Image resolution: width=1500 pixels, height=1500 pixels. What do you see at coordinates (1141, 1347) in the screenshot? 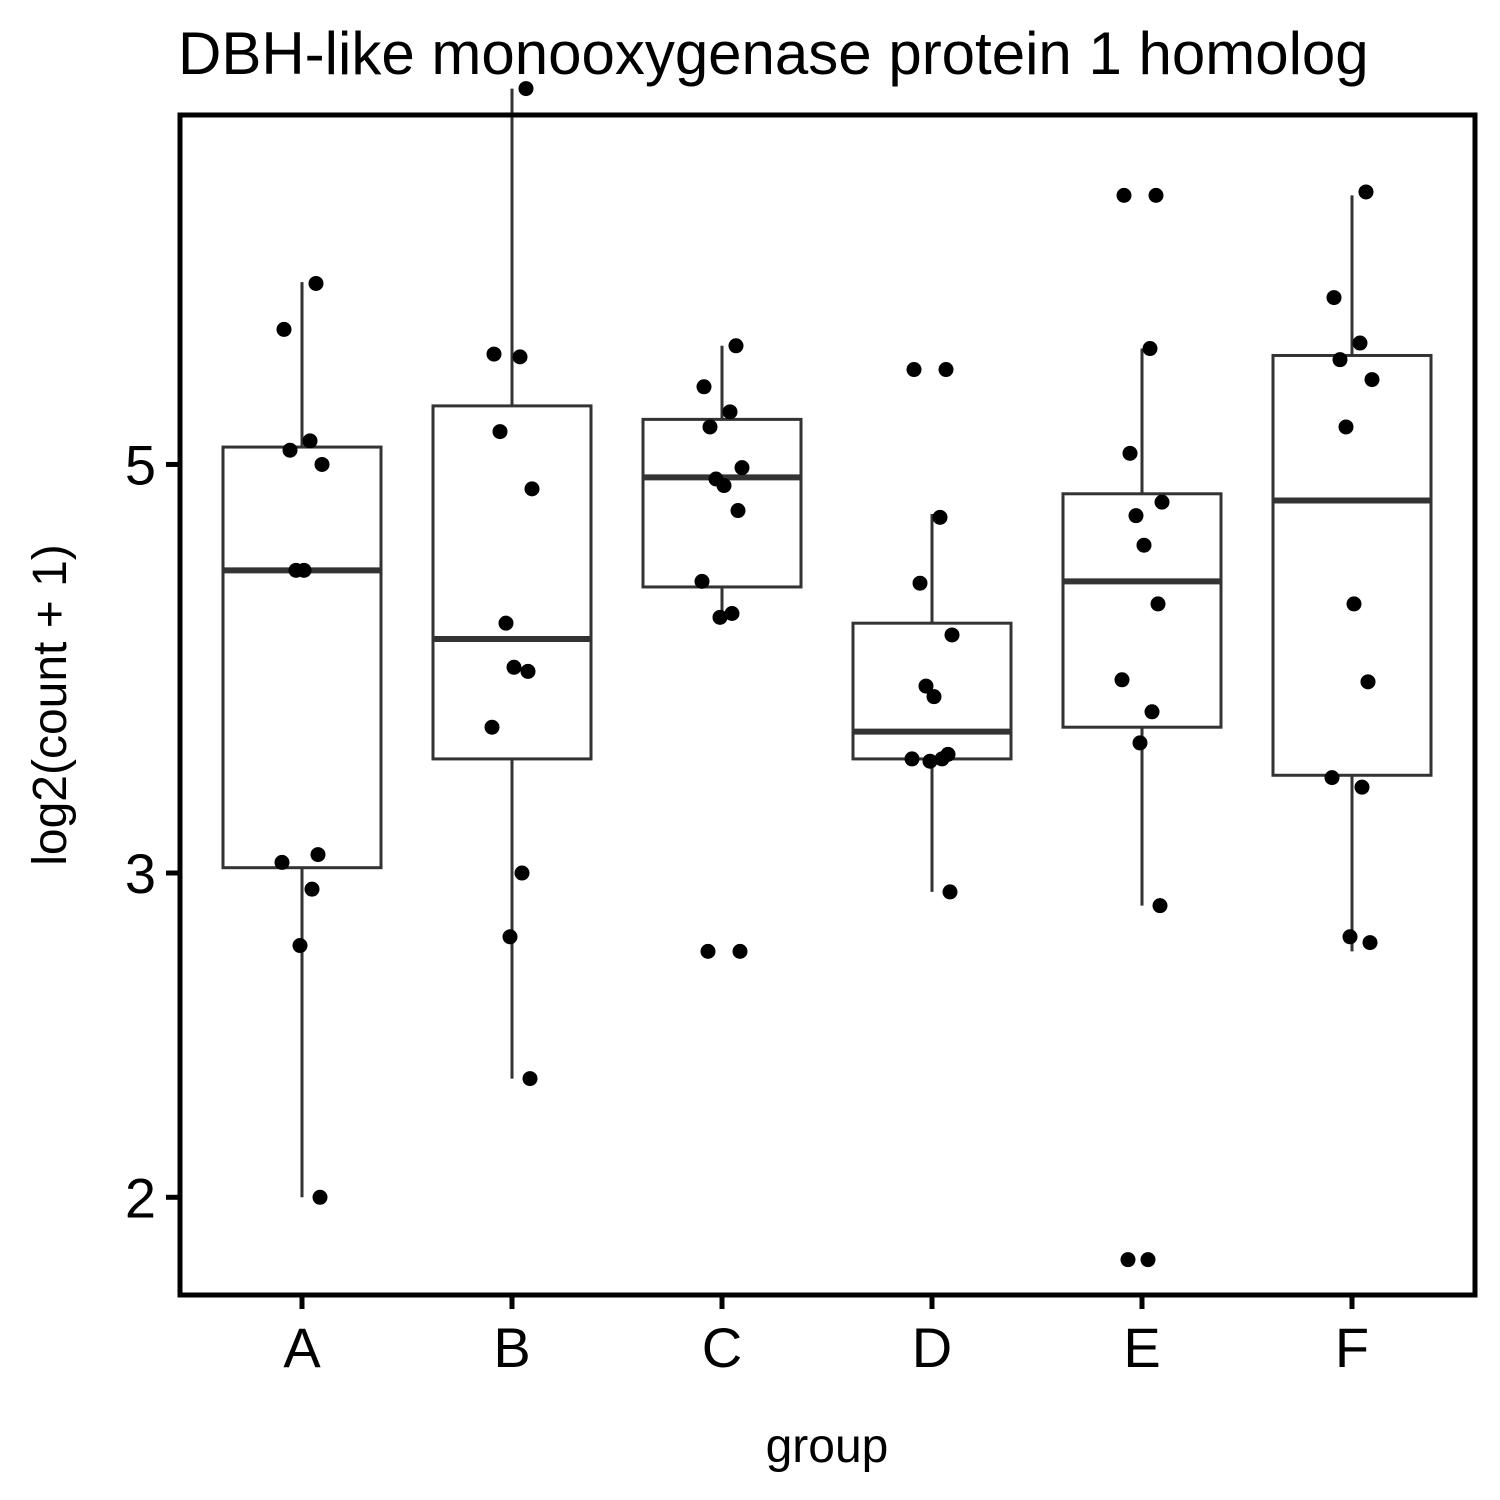
I see `x-tick-label-e: E` at bounding box center [1141, 1347].